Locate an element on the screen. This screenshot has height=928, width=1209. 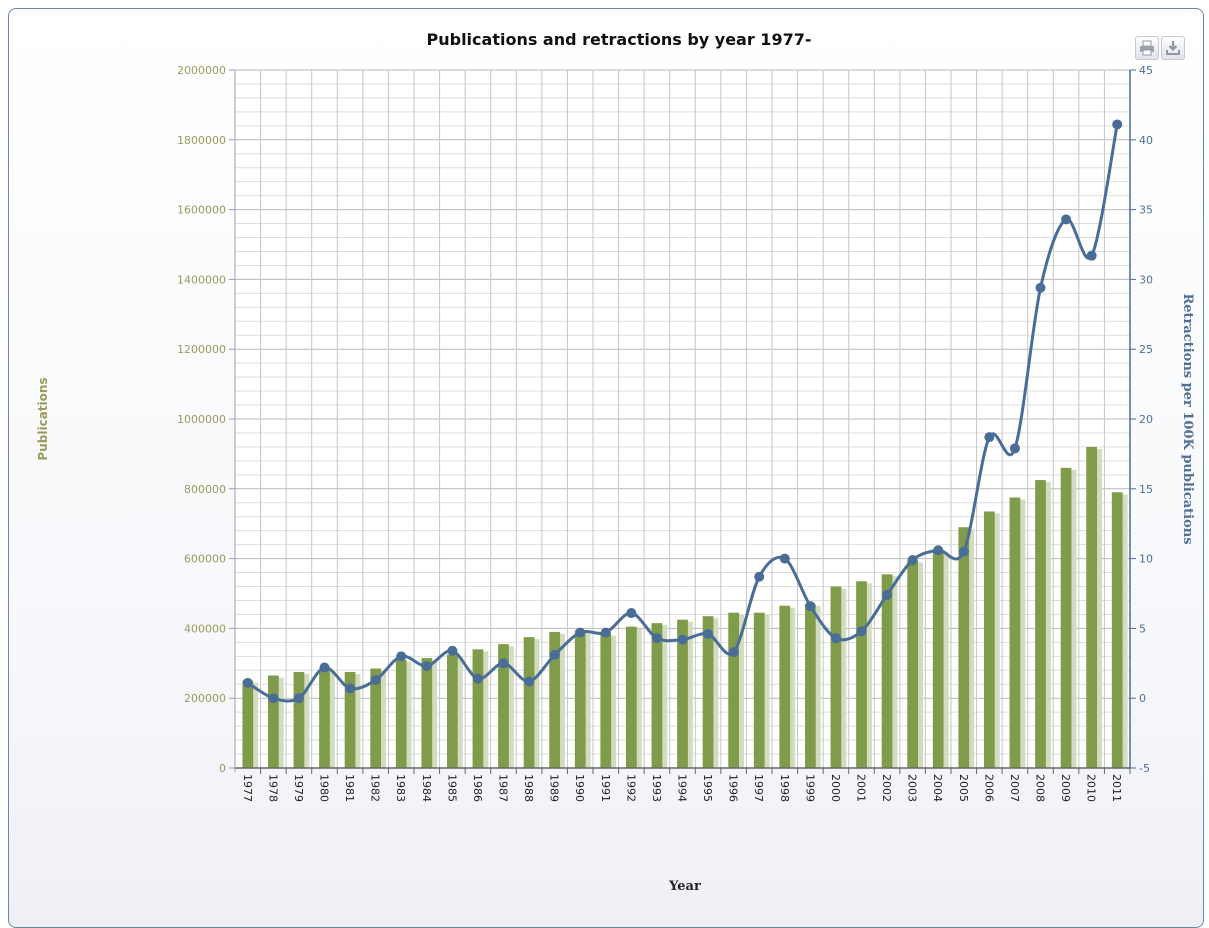
y-right-tick-label: 5 is located at coordinates (1142, 628).